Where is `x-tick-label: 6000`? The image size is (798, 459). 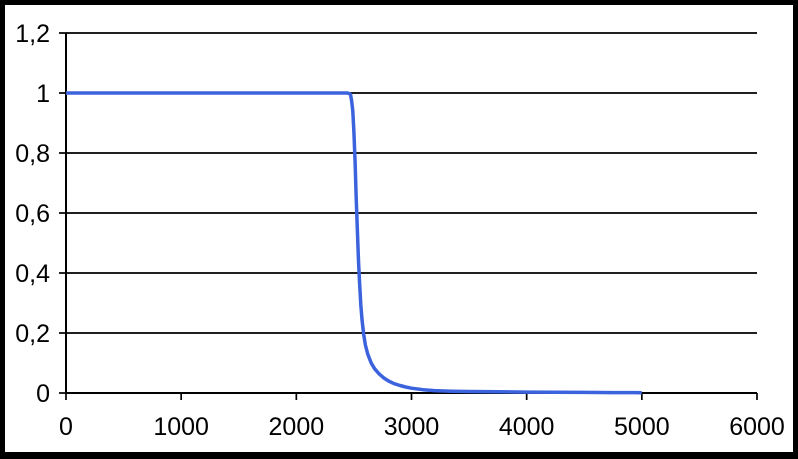 x-tick-label: 6000 is located at coordinates (757, 427).